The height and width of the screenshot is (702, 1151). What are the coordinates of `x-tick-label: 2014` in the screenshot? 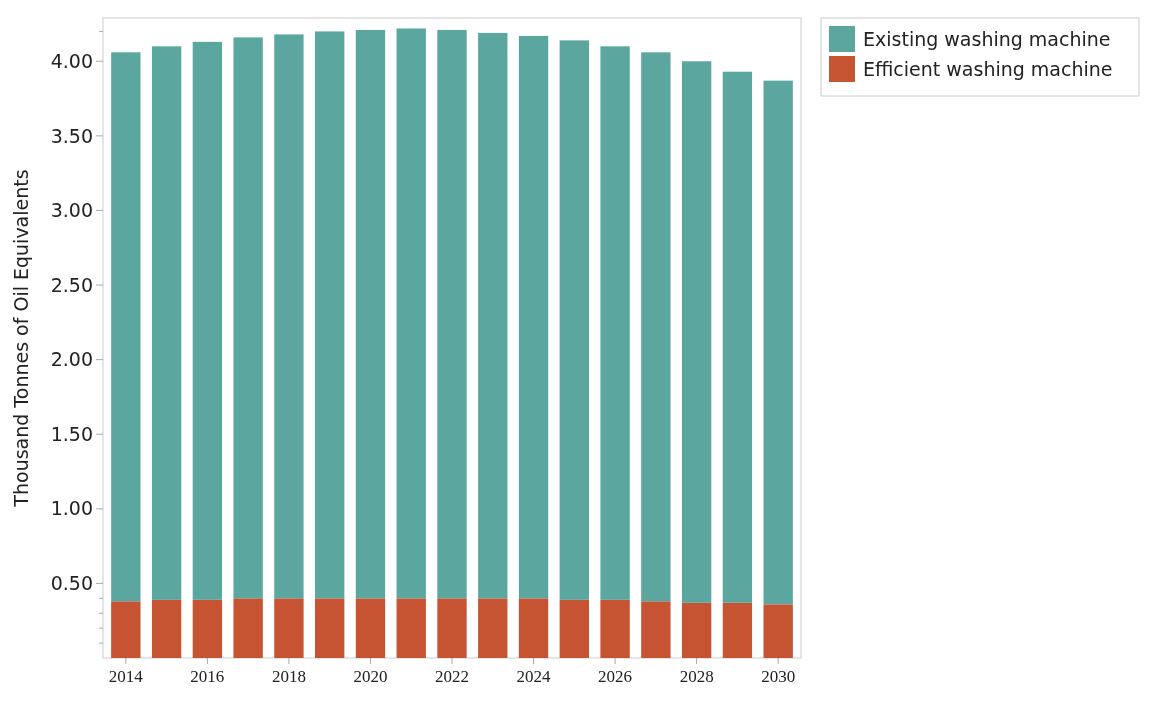 It's located at (126, 676).